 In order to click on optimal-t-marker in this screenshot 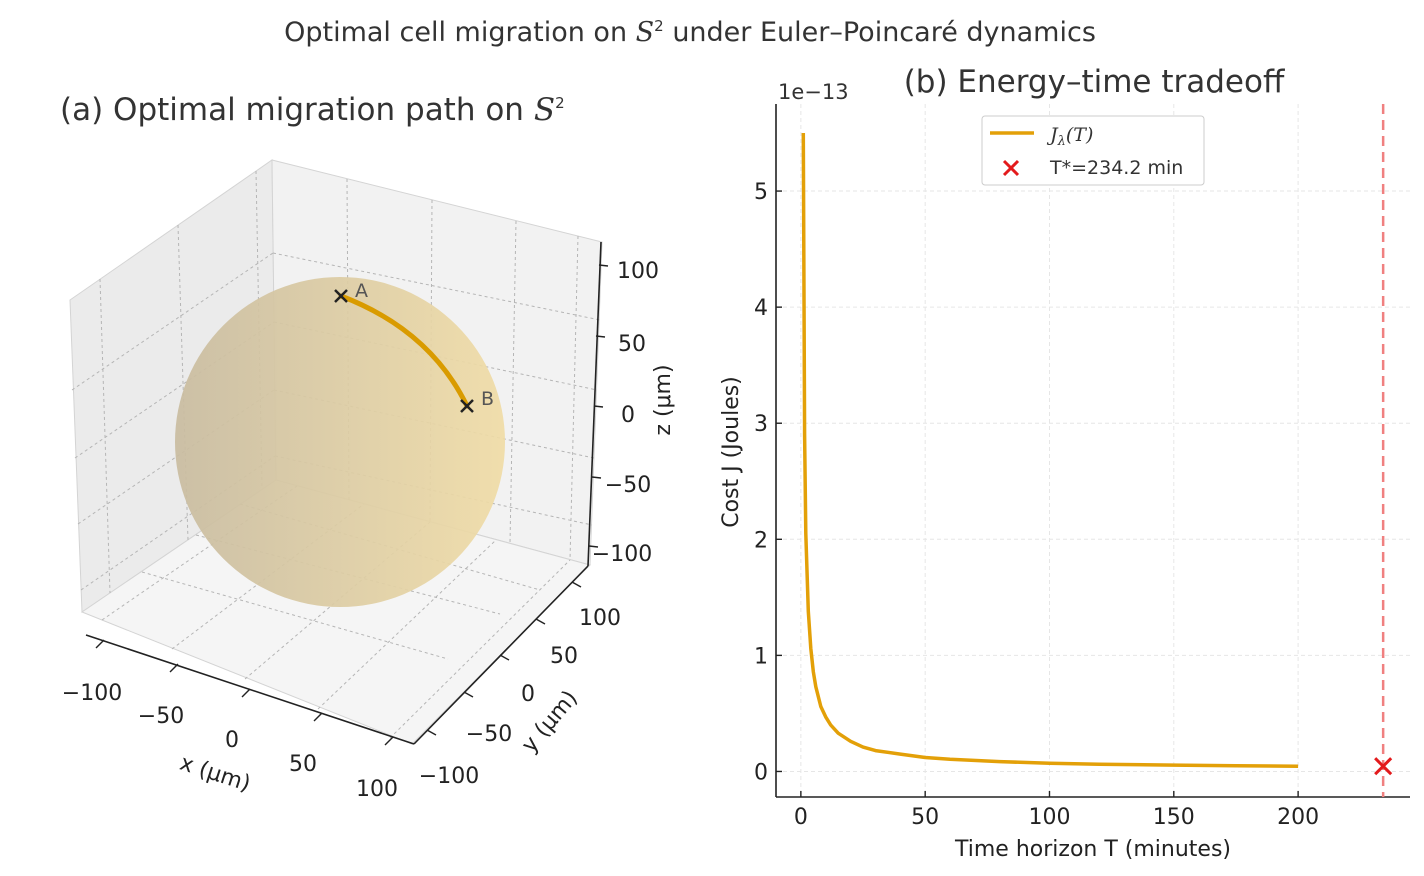, I will do `click(1383, 766)`.